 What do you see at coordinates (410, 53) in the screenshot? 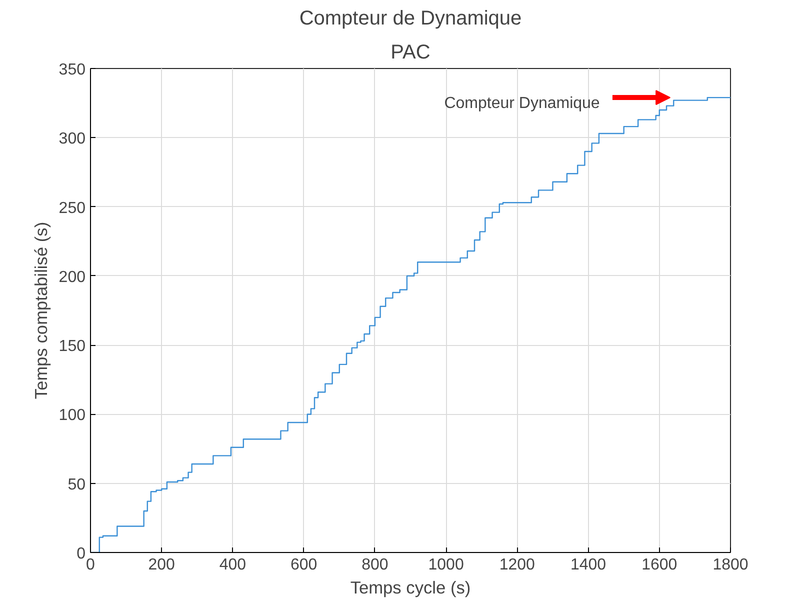
I see `chart-subtitle: PAC` at bounding box center [410, 53].